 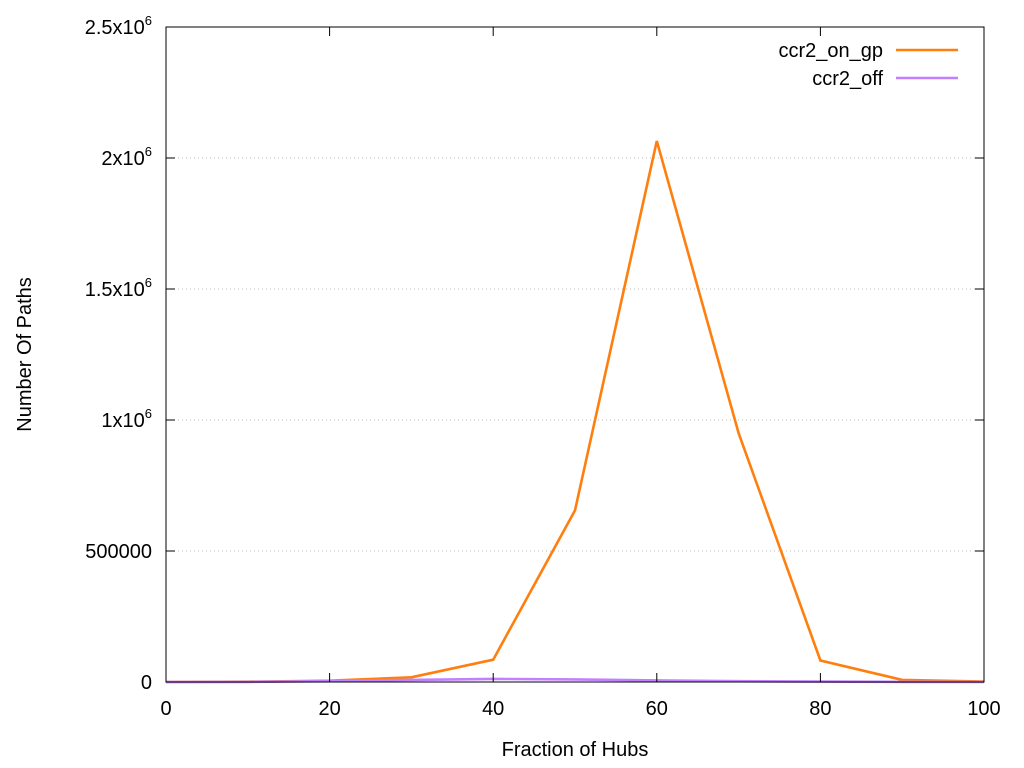 What do you see at coordinates (575, 750) in the screenshot?
I see `x-axis-label: Fraction of Hubs` at bounding box center [575, 750].